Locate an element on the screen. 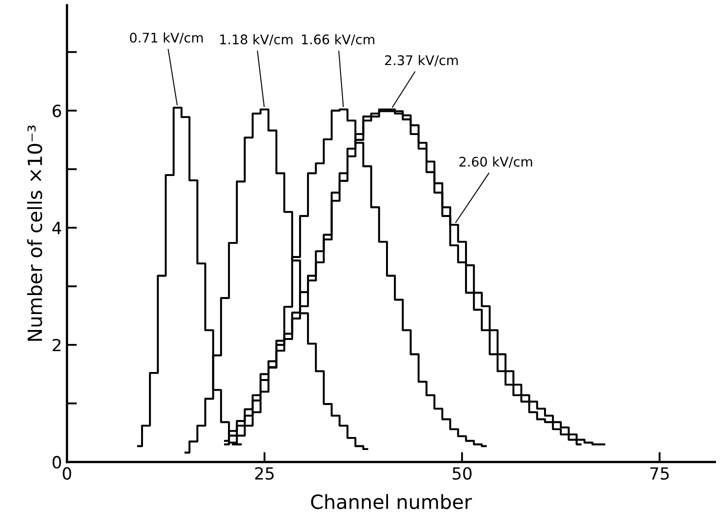 Image resolution: width=728 pixels, height=522 pixels. y-tick-label: 6 is located at coordinates (57, 111).